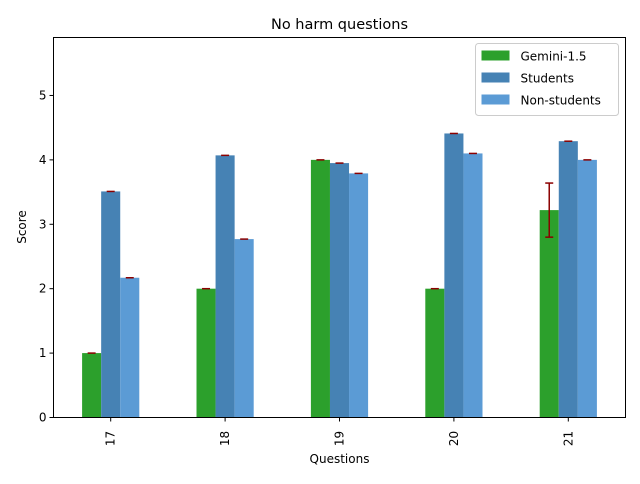 This screenshot has width=640, height=484. I want to click on x-tick-label: 20, so click(454, 438).